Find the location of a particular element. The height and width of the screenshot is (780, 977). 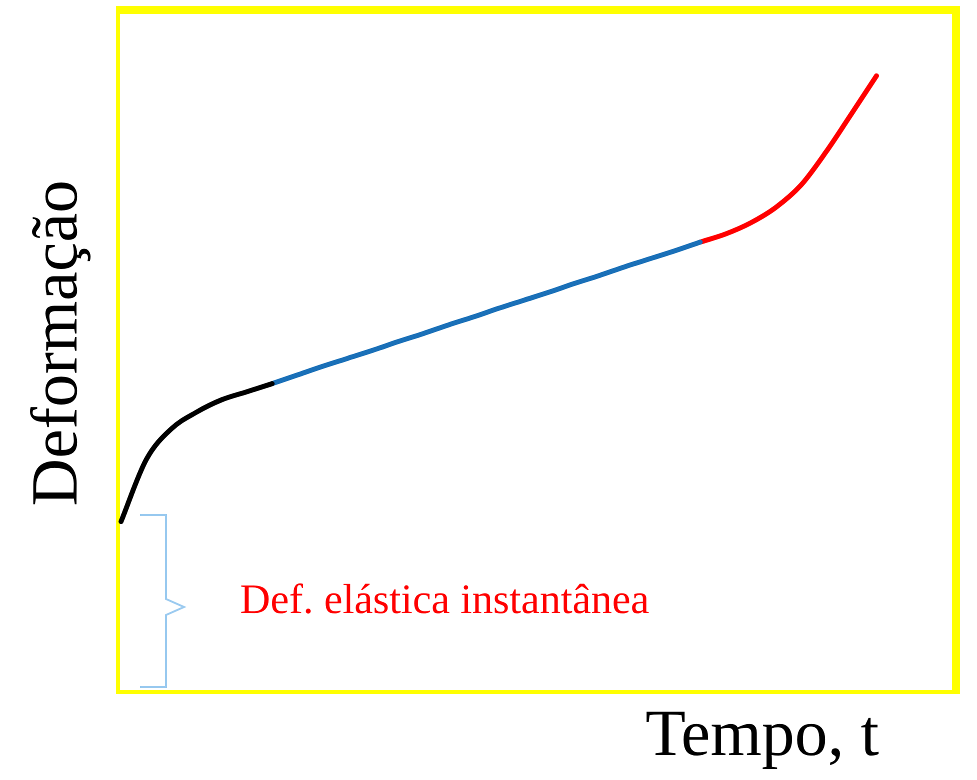

y-axis-title: Deformação is located at coordinates (55, 343).